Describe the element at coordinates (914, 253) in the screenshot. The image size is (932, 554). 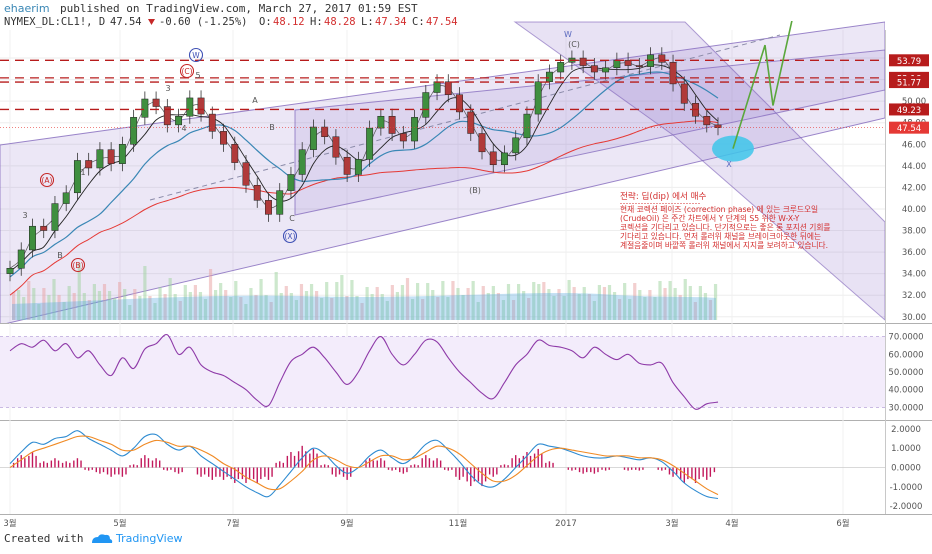
I see `price-axis-tick: 36.00` at that location.